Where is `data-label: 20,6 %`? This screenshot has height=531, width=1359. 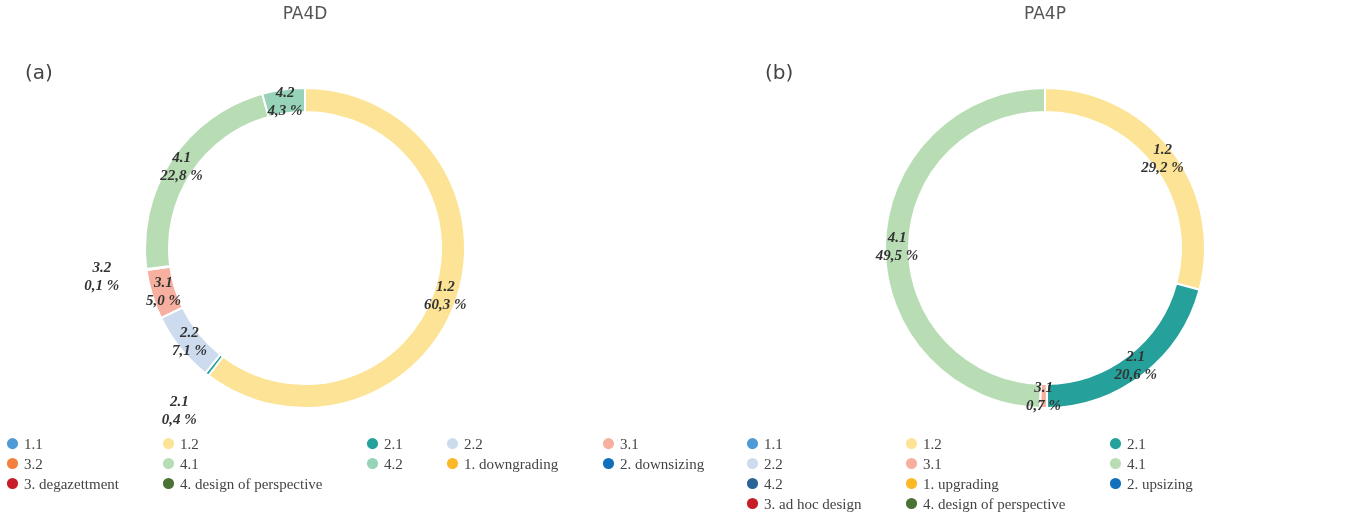
data-label: 20,6 % is located at coordinates (1135, 373).